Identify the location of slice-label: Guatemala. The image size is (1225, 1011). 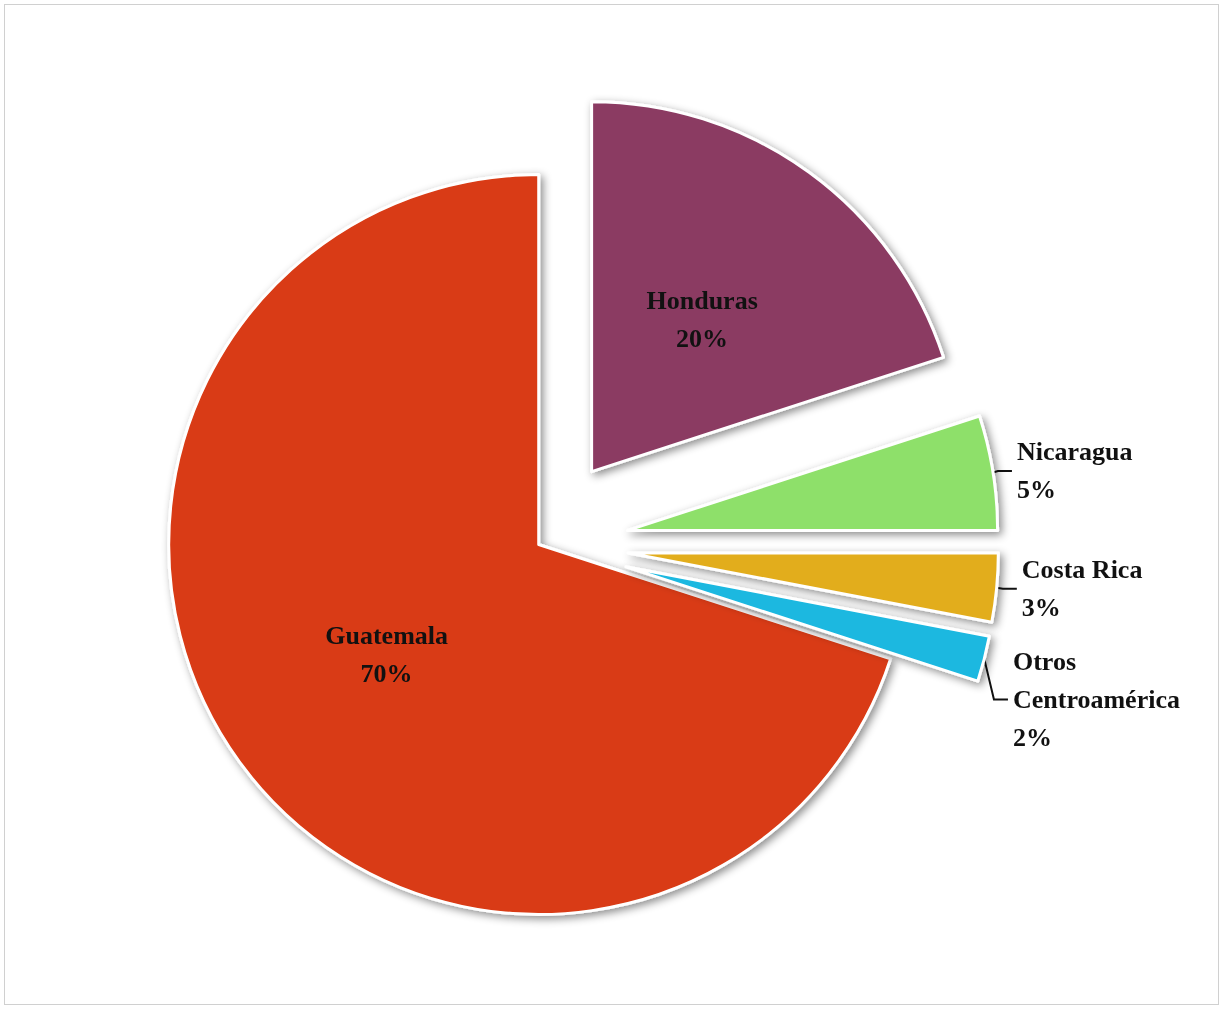
(387, 636).